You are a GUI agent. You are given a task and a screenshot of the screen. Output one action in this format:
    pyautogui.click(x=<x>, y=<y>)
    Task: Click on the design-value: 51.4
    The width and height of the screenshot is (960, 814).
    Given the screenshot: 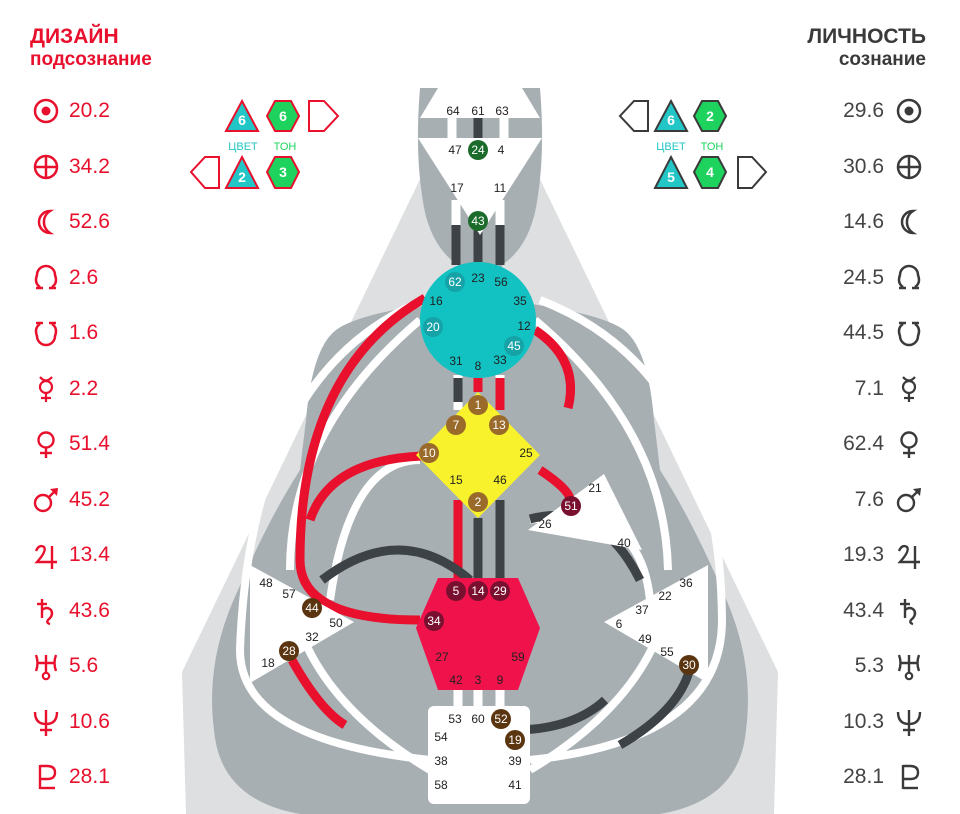 What is the action you would take?
    pyautogui.click(x=89, y=443)
    